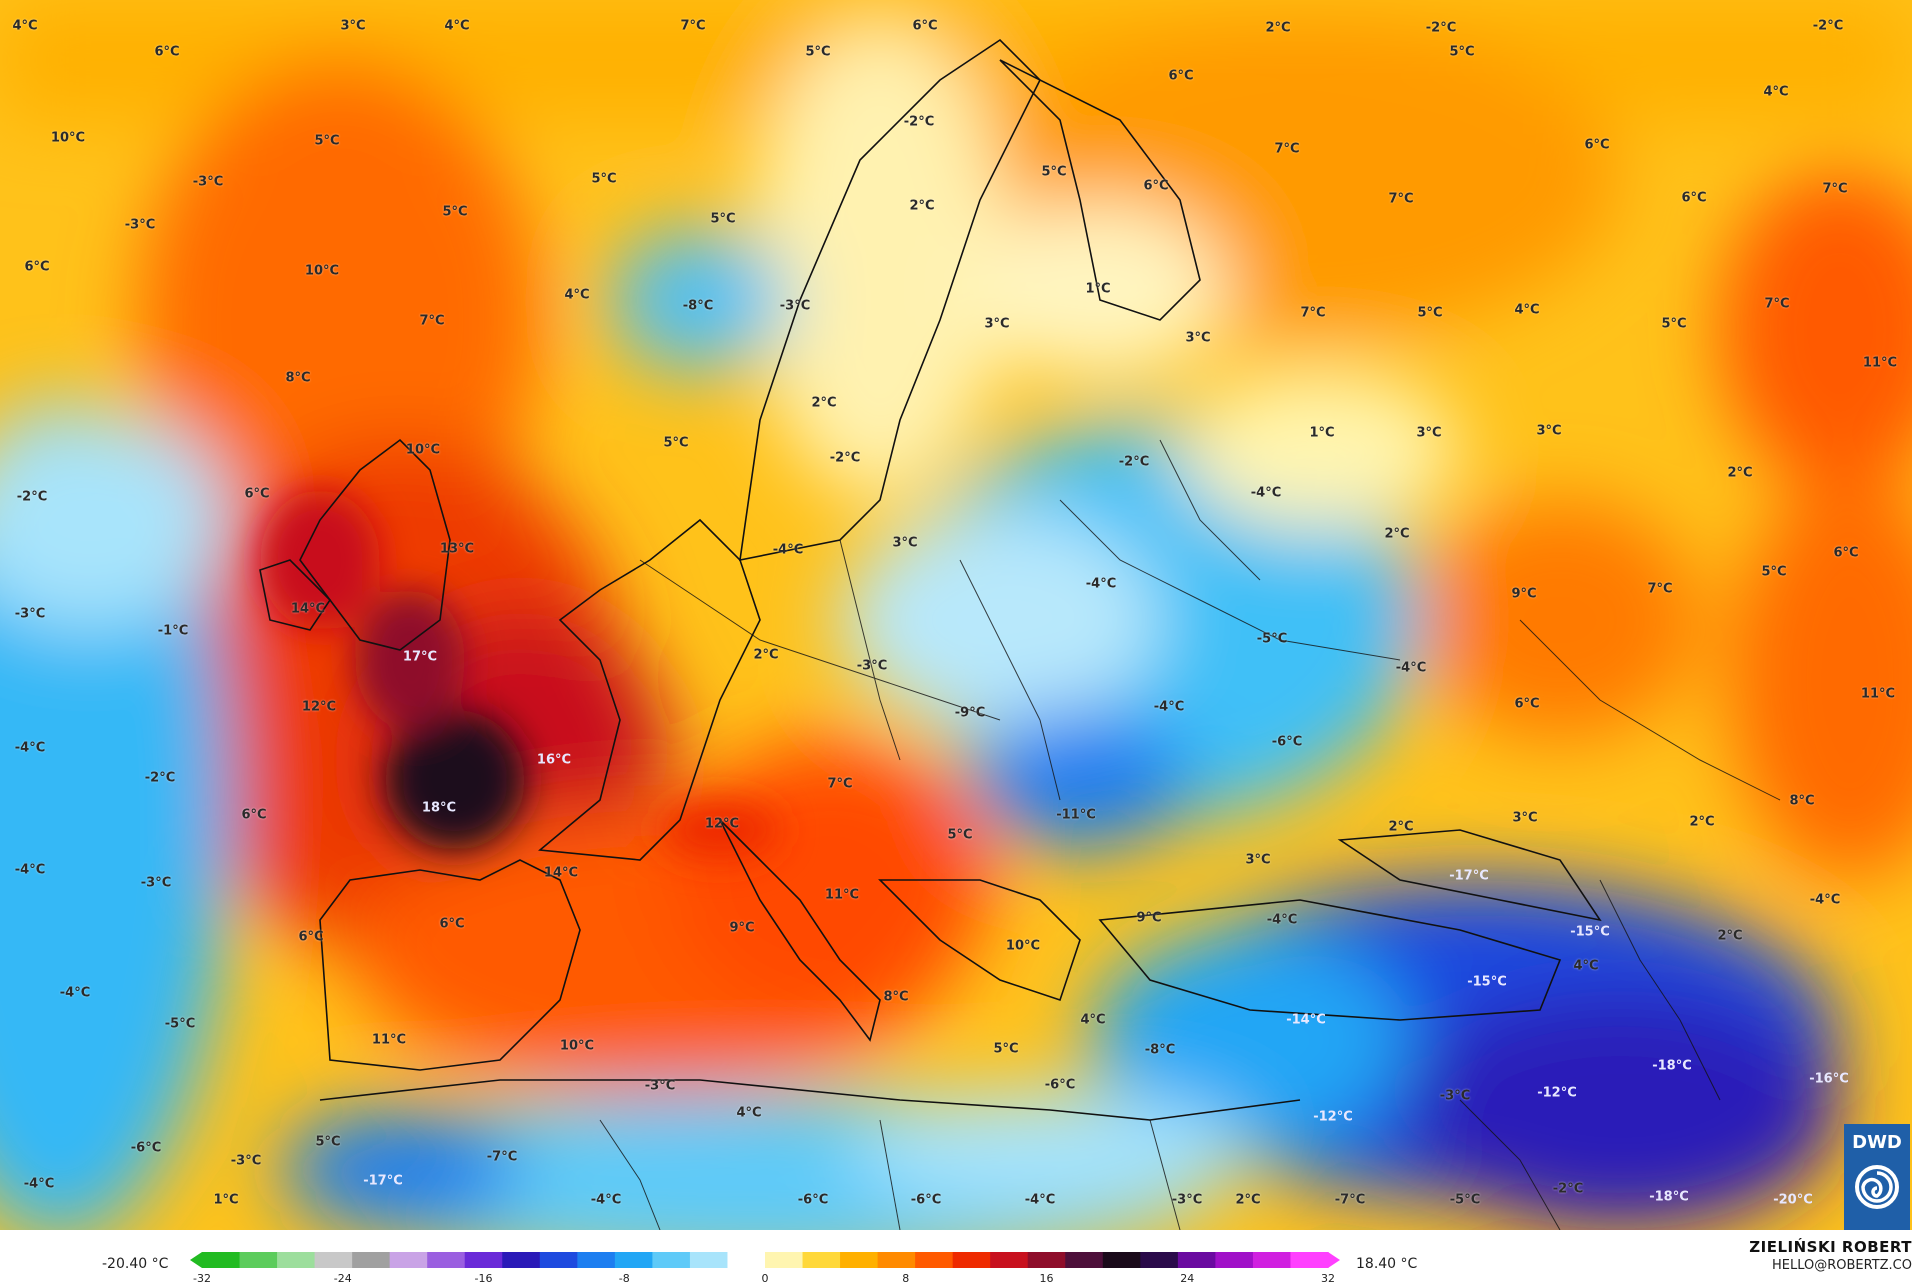 This screenshot has width=1912, height=1287. What do you see at coordinates (180, 1024) in the screenshot?
I see `temperature-label: -5°C` at bounding box center [180, 1024].